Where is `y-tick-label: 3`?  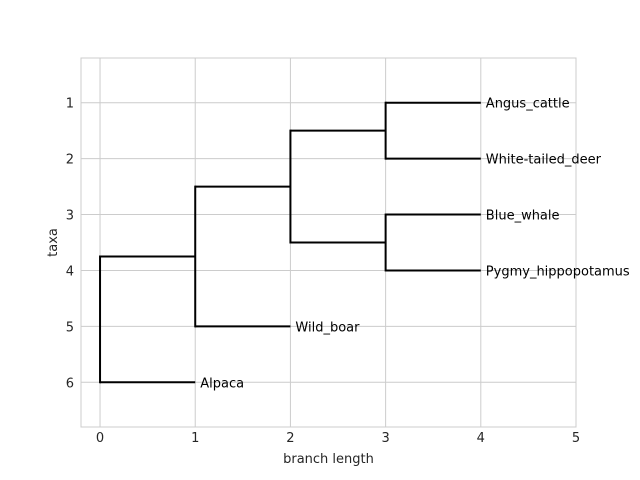
y-tick-label: 3 is located at coordinates (70, 216).